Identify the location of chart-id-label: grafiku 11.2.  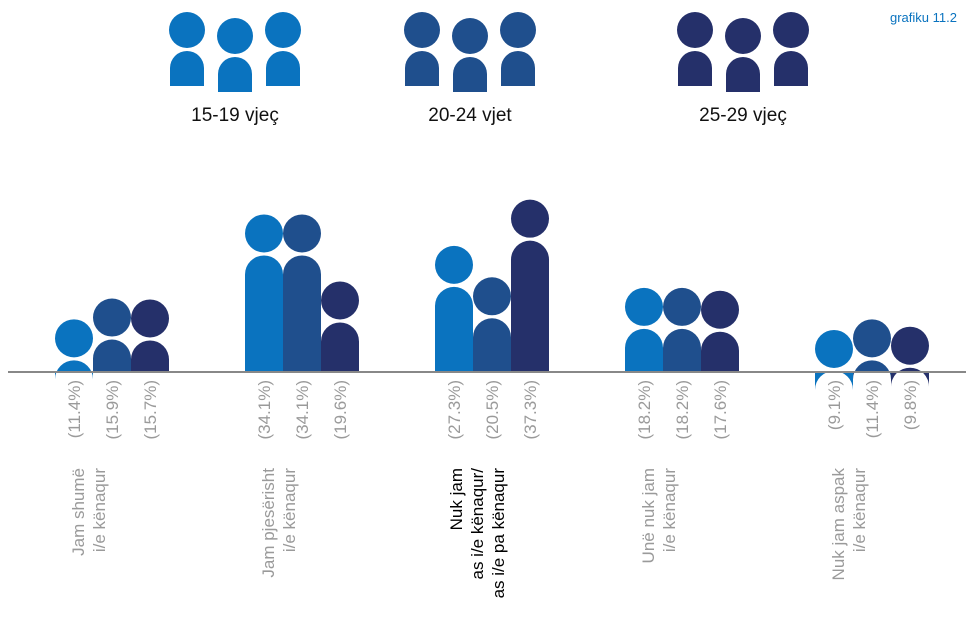
(923, 17).